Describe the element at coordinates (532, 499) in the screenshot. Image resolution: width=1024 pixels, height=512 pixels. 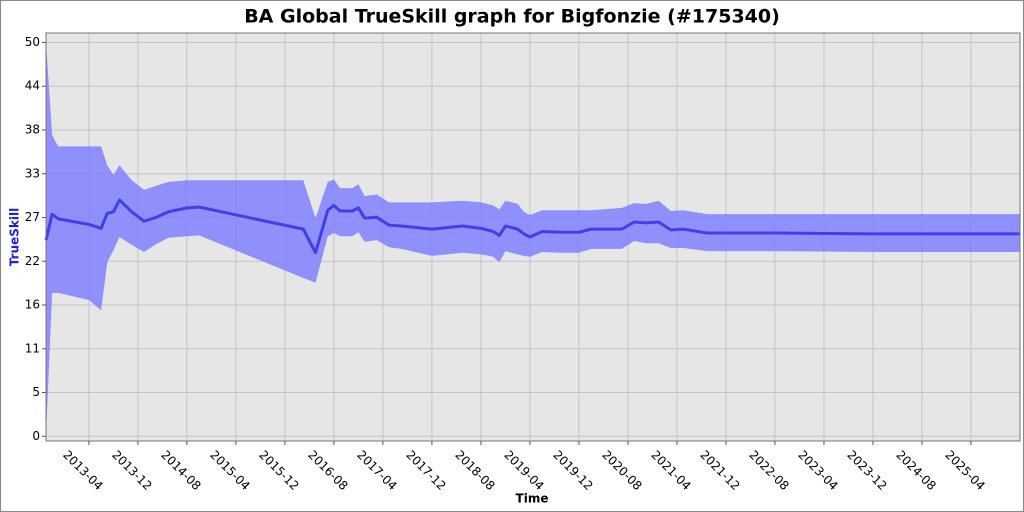
I see `x-axis-label: Time` at that location.